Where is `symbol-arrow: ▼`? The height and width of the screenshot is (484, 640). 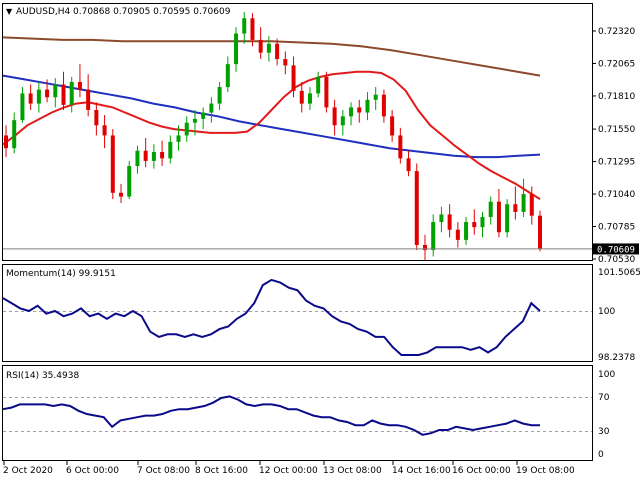 symbol-arrow: ▼ is located at coordinates (9, 11).